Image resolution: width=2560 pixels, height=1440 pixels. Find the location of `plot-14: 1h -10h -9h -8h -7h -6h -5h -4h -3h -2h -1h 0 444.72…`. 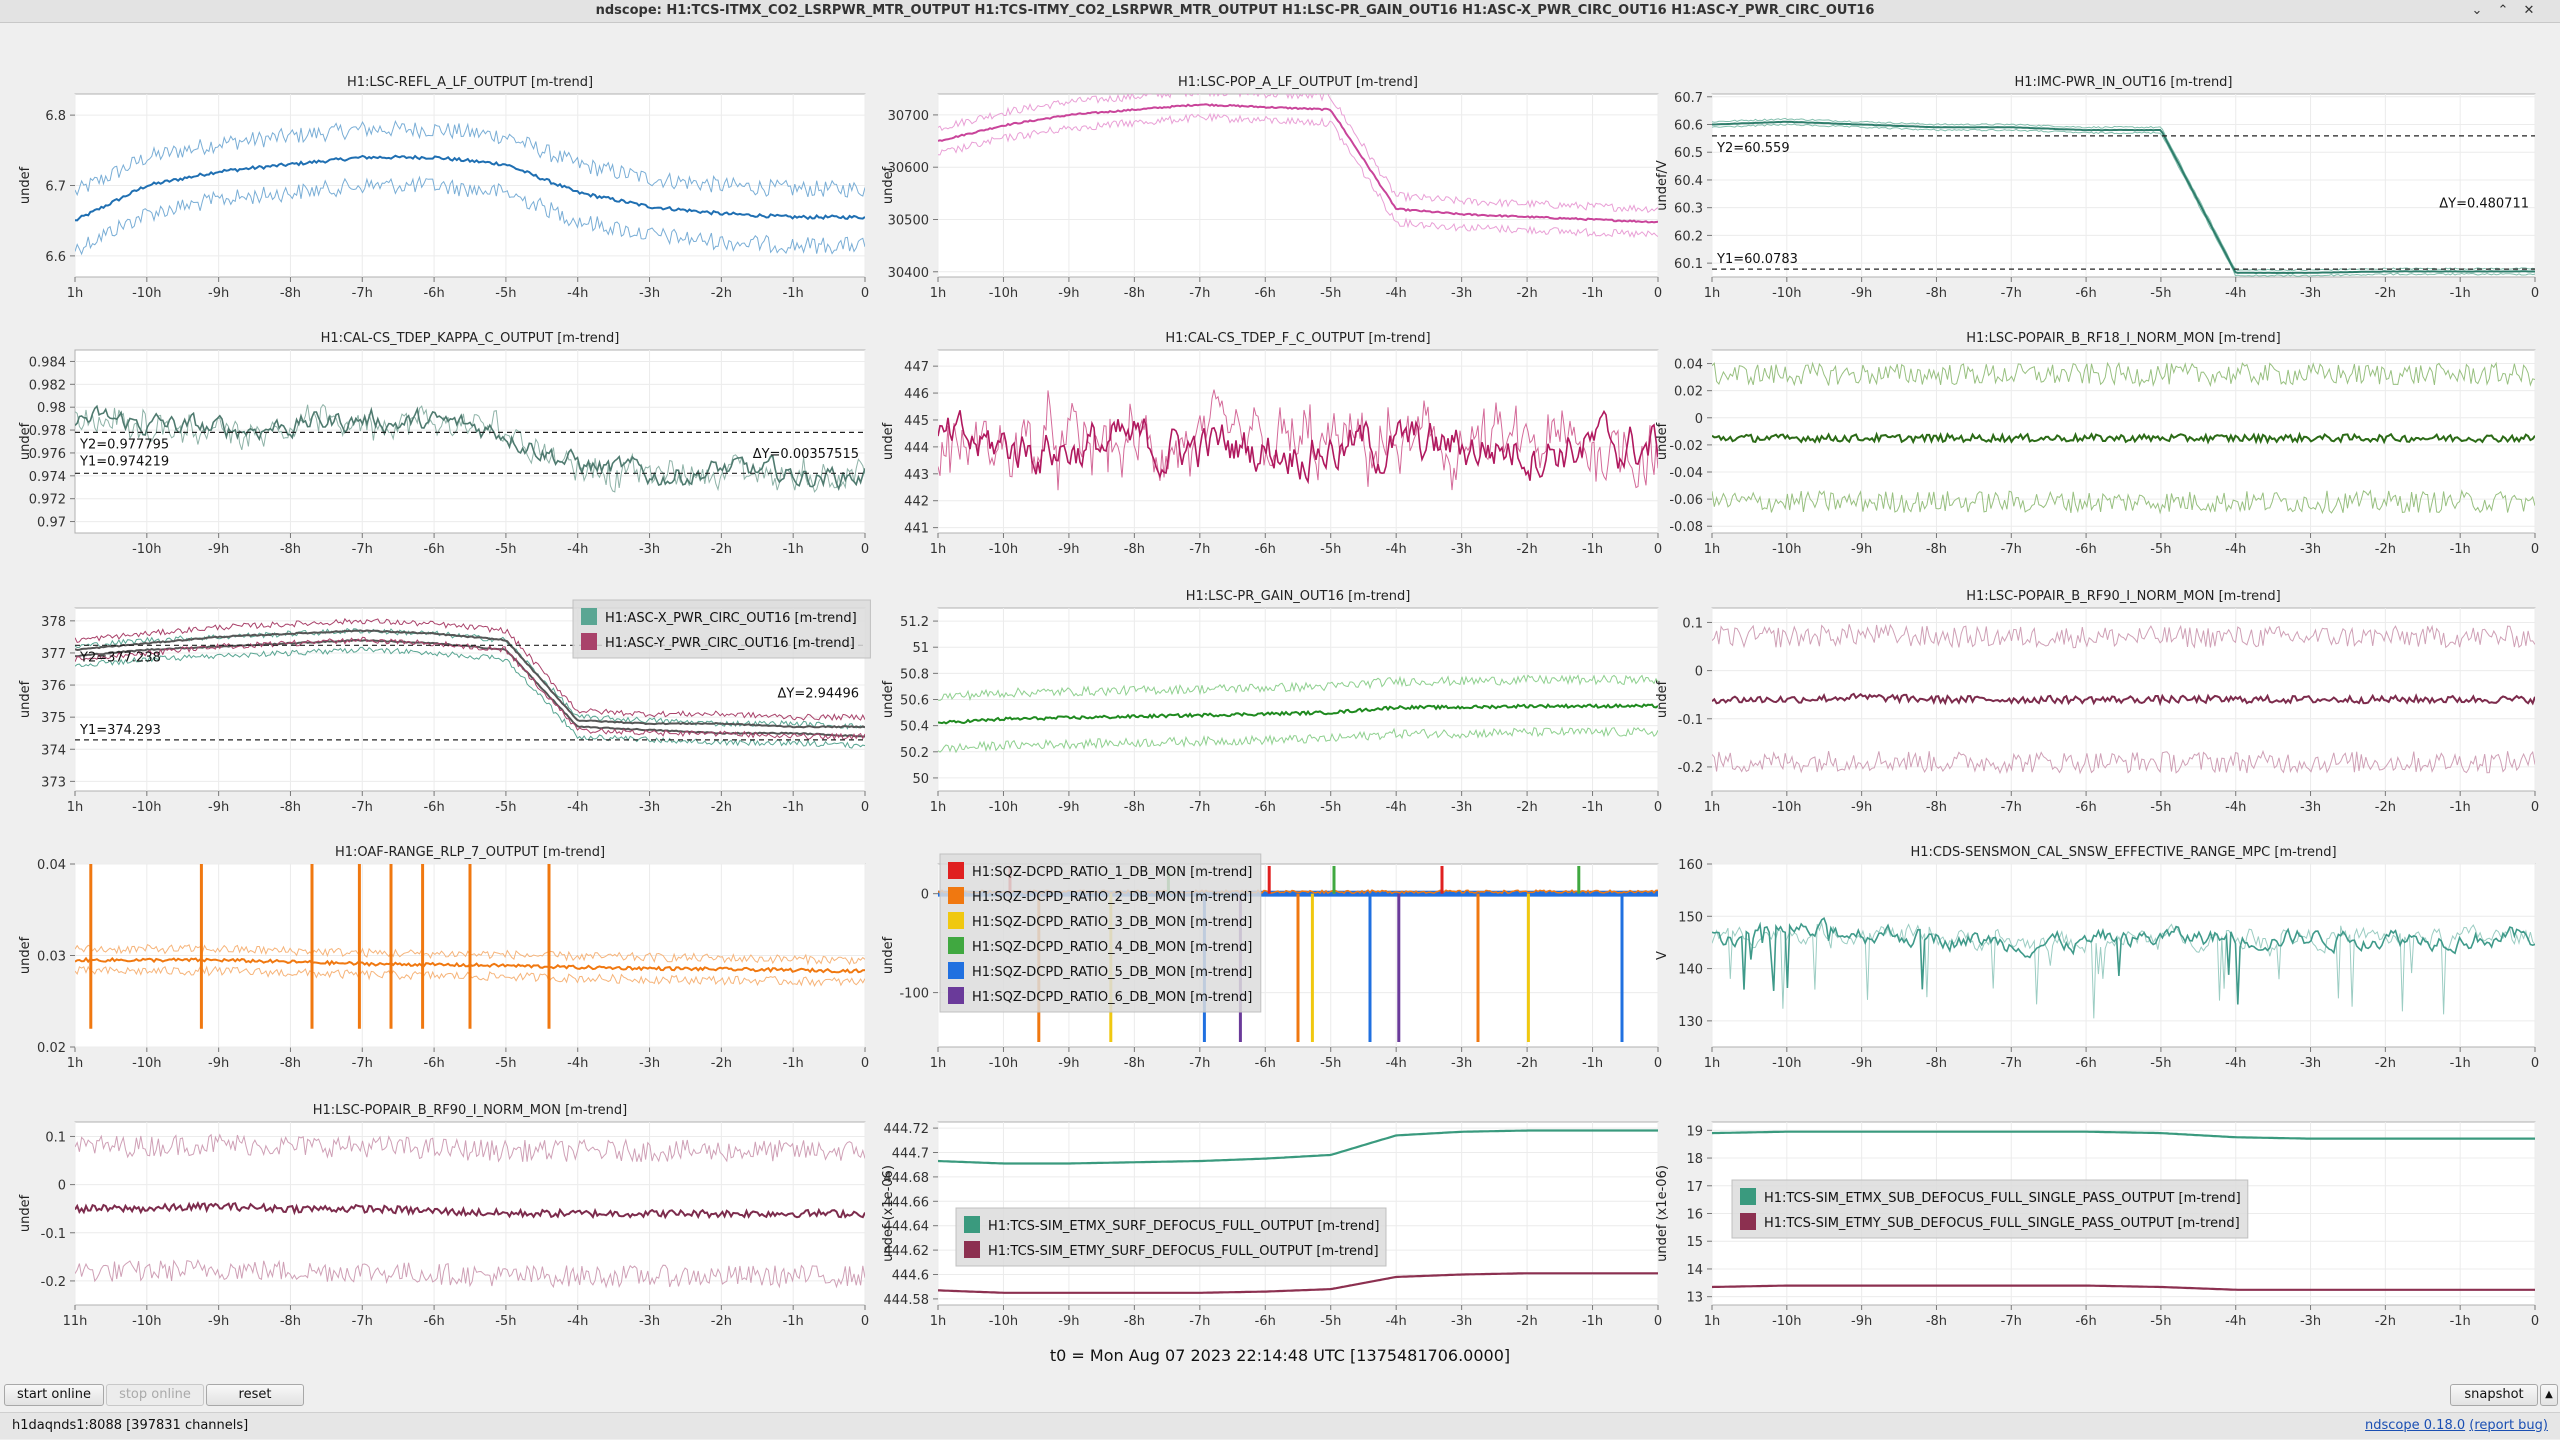

plot-14: 1h -10h -9h -8h -7h -6h -5h -4h -3h -2h -1h 0 444.72… is located at coordinates (1271, 1225).